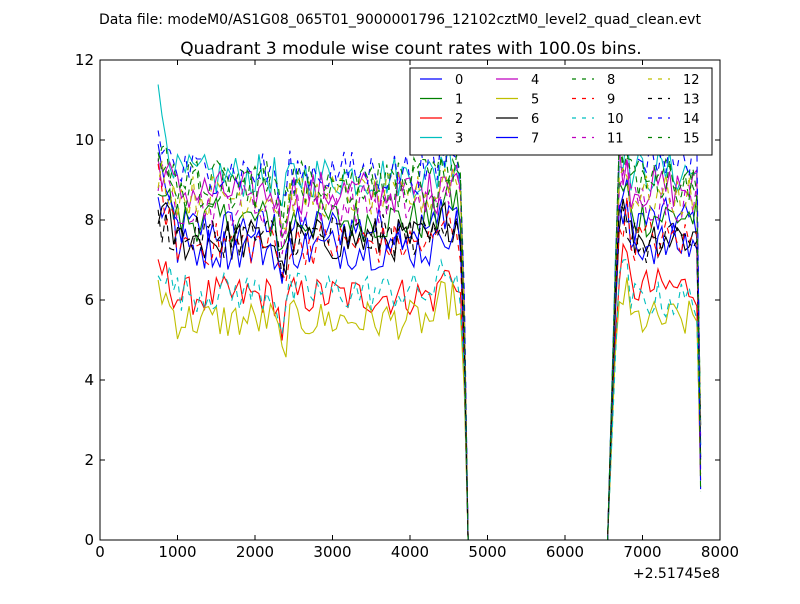  Describe the element at coordinates (535, 139) in the screenshot. I see `legend-label-7: 7` at that location.